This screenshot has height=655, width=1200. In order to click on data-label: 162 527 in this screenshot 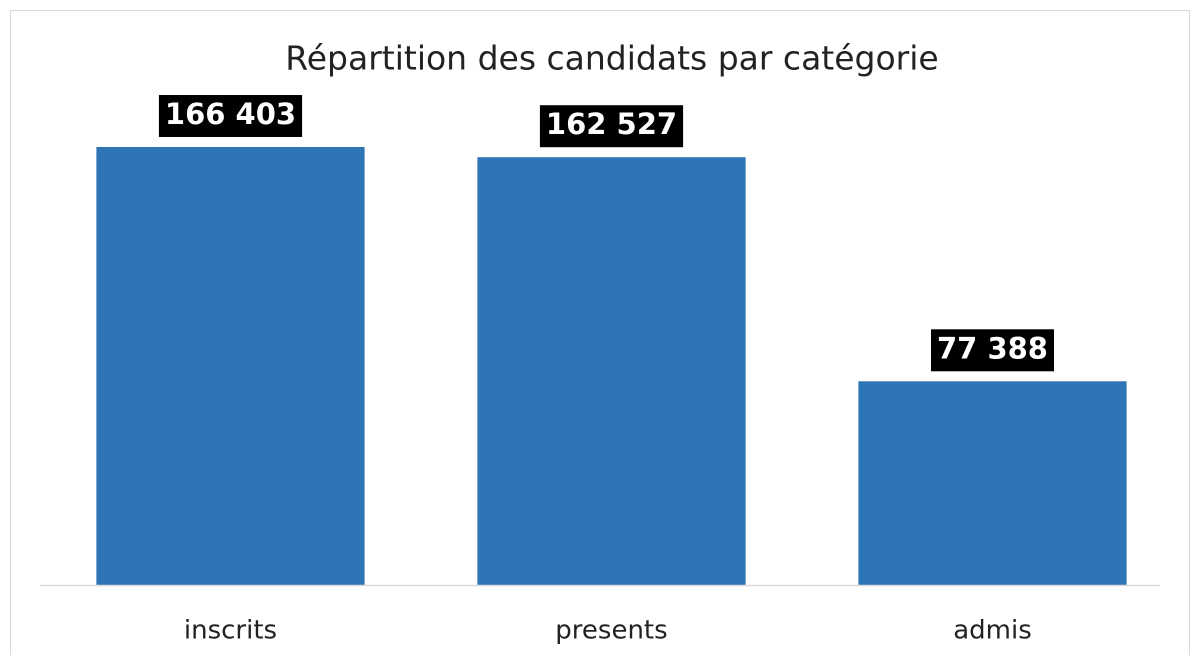, I will do `click(611, 126)`.